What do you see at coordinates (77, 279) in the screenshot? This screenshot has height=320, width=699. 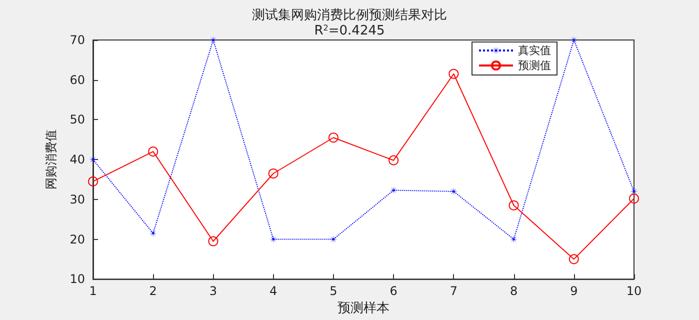 I see `y-tick-label: 10` at bounding box center [77, 279].